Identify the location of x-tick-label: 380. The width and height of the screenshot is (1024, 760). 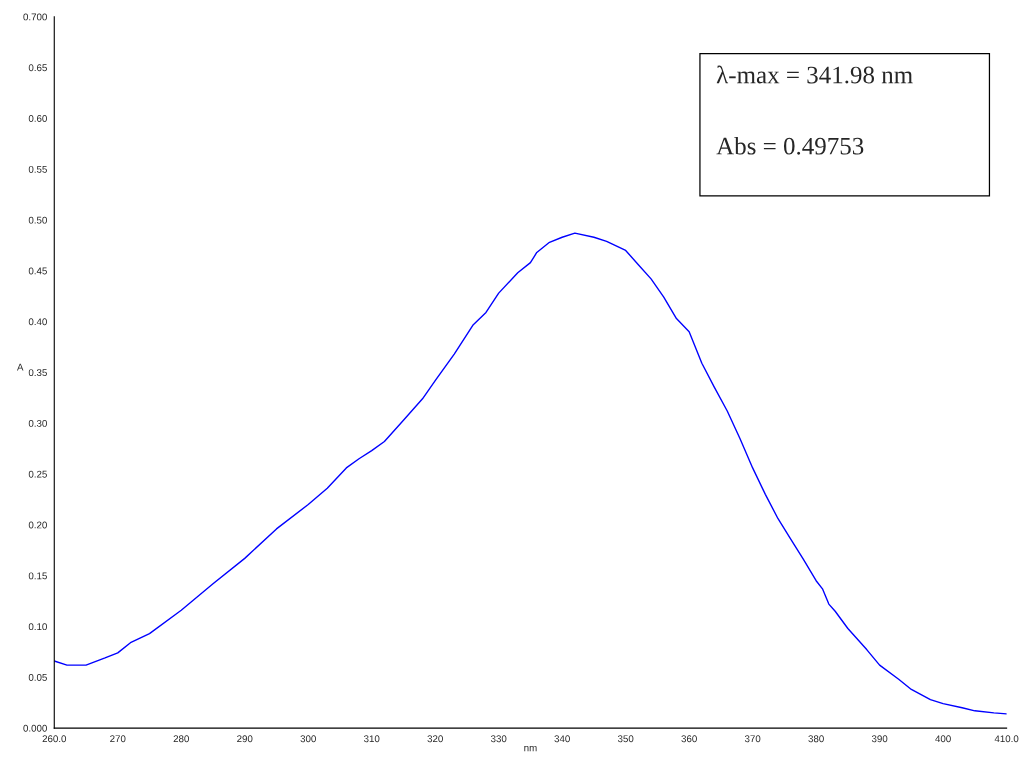
(816, 739).